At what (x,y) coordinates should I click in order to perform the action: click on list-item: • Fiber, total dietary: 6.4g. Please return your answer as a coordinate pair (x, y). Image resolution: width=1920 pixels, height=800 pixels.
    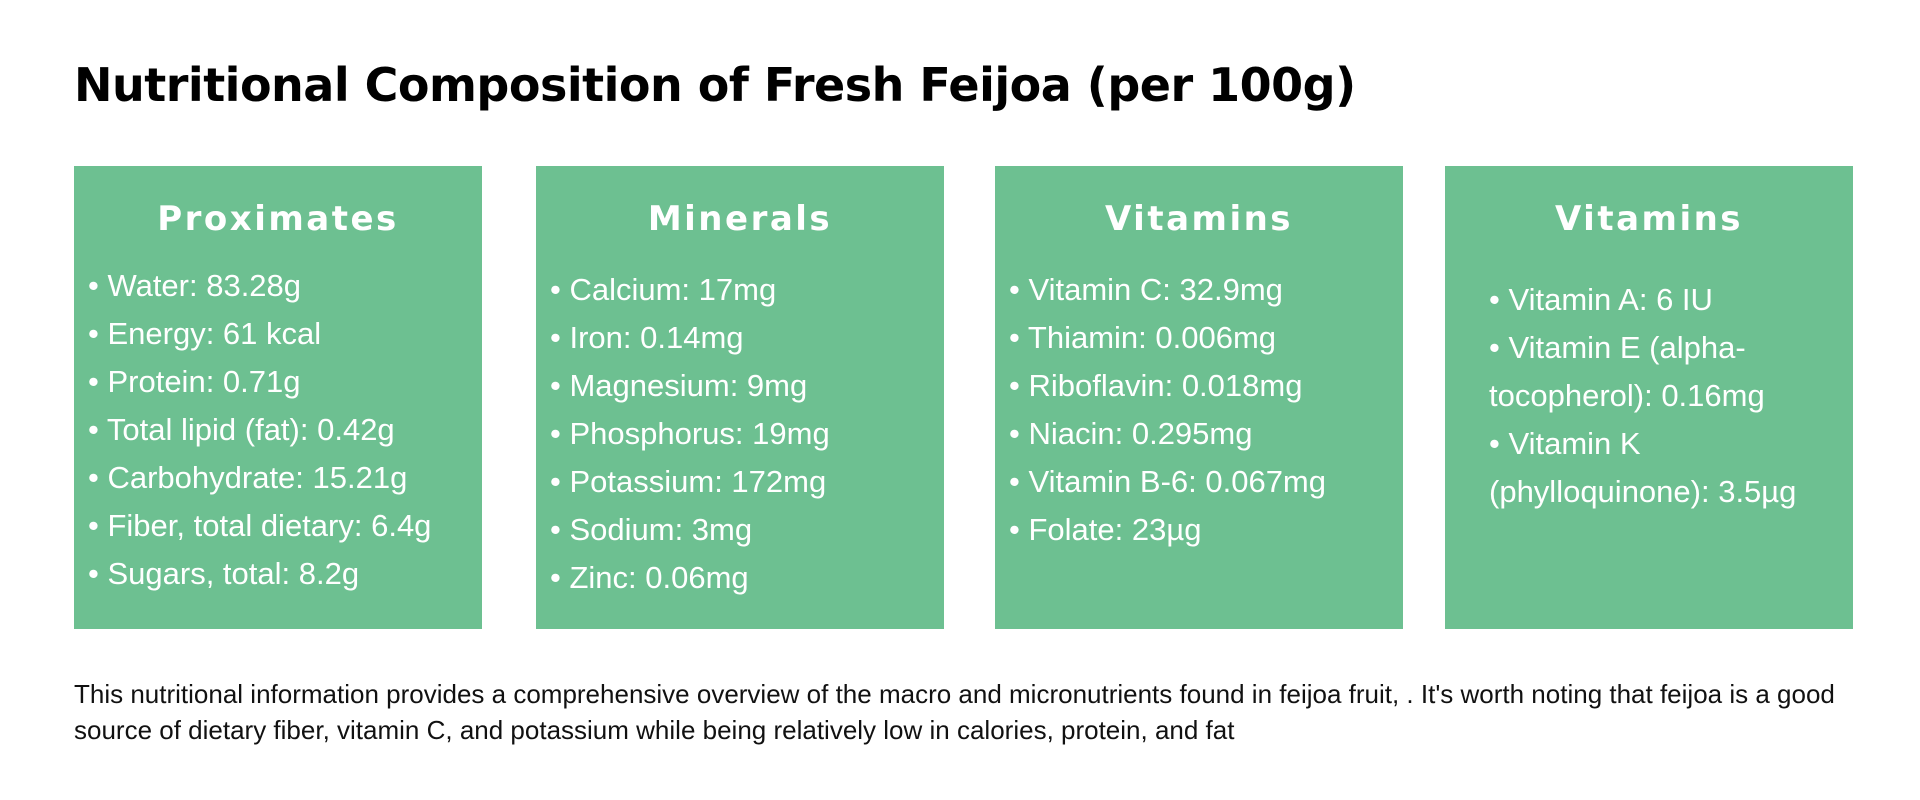
    Looking at the image, I should click on (260, 525).